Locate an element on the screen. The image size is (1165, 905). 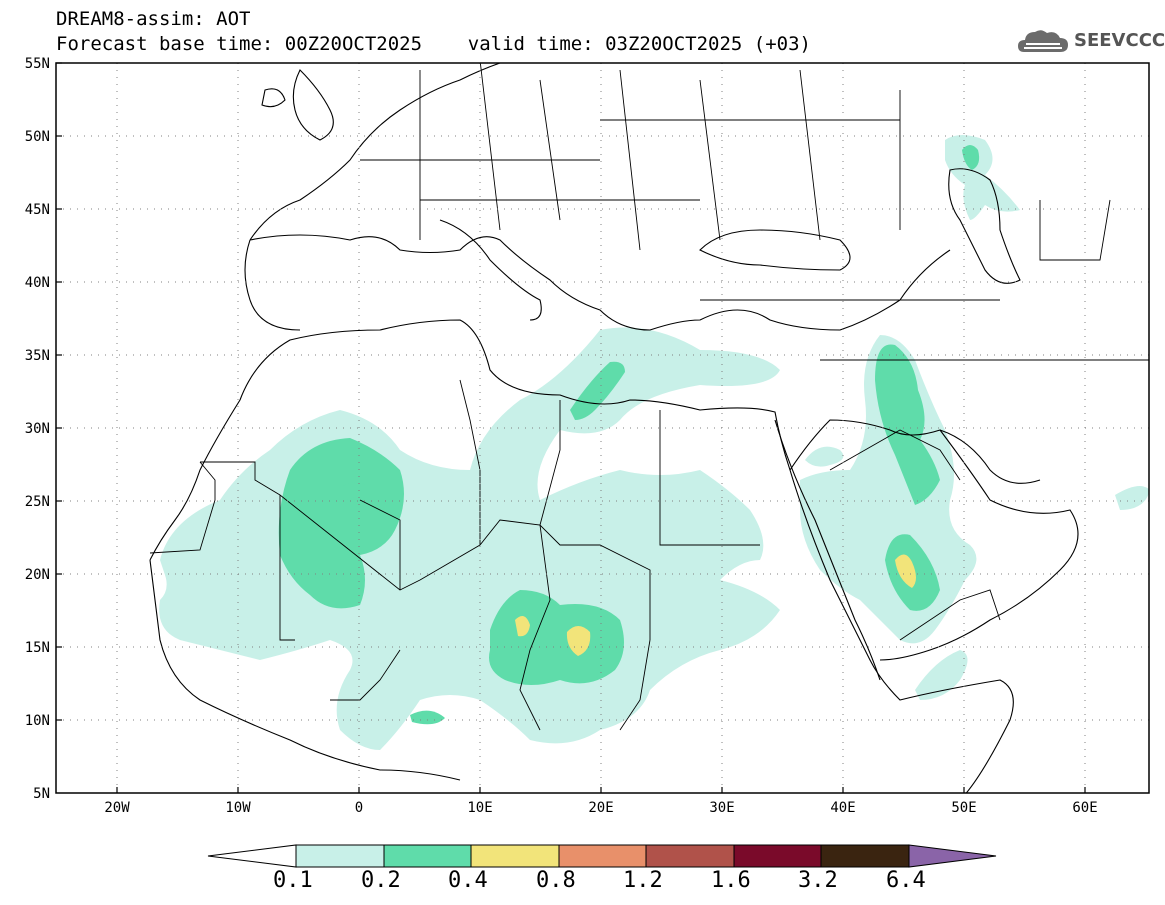
colorbar-label: 1.2 is located at coordinates (643, 880).